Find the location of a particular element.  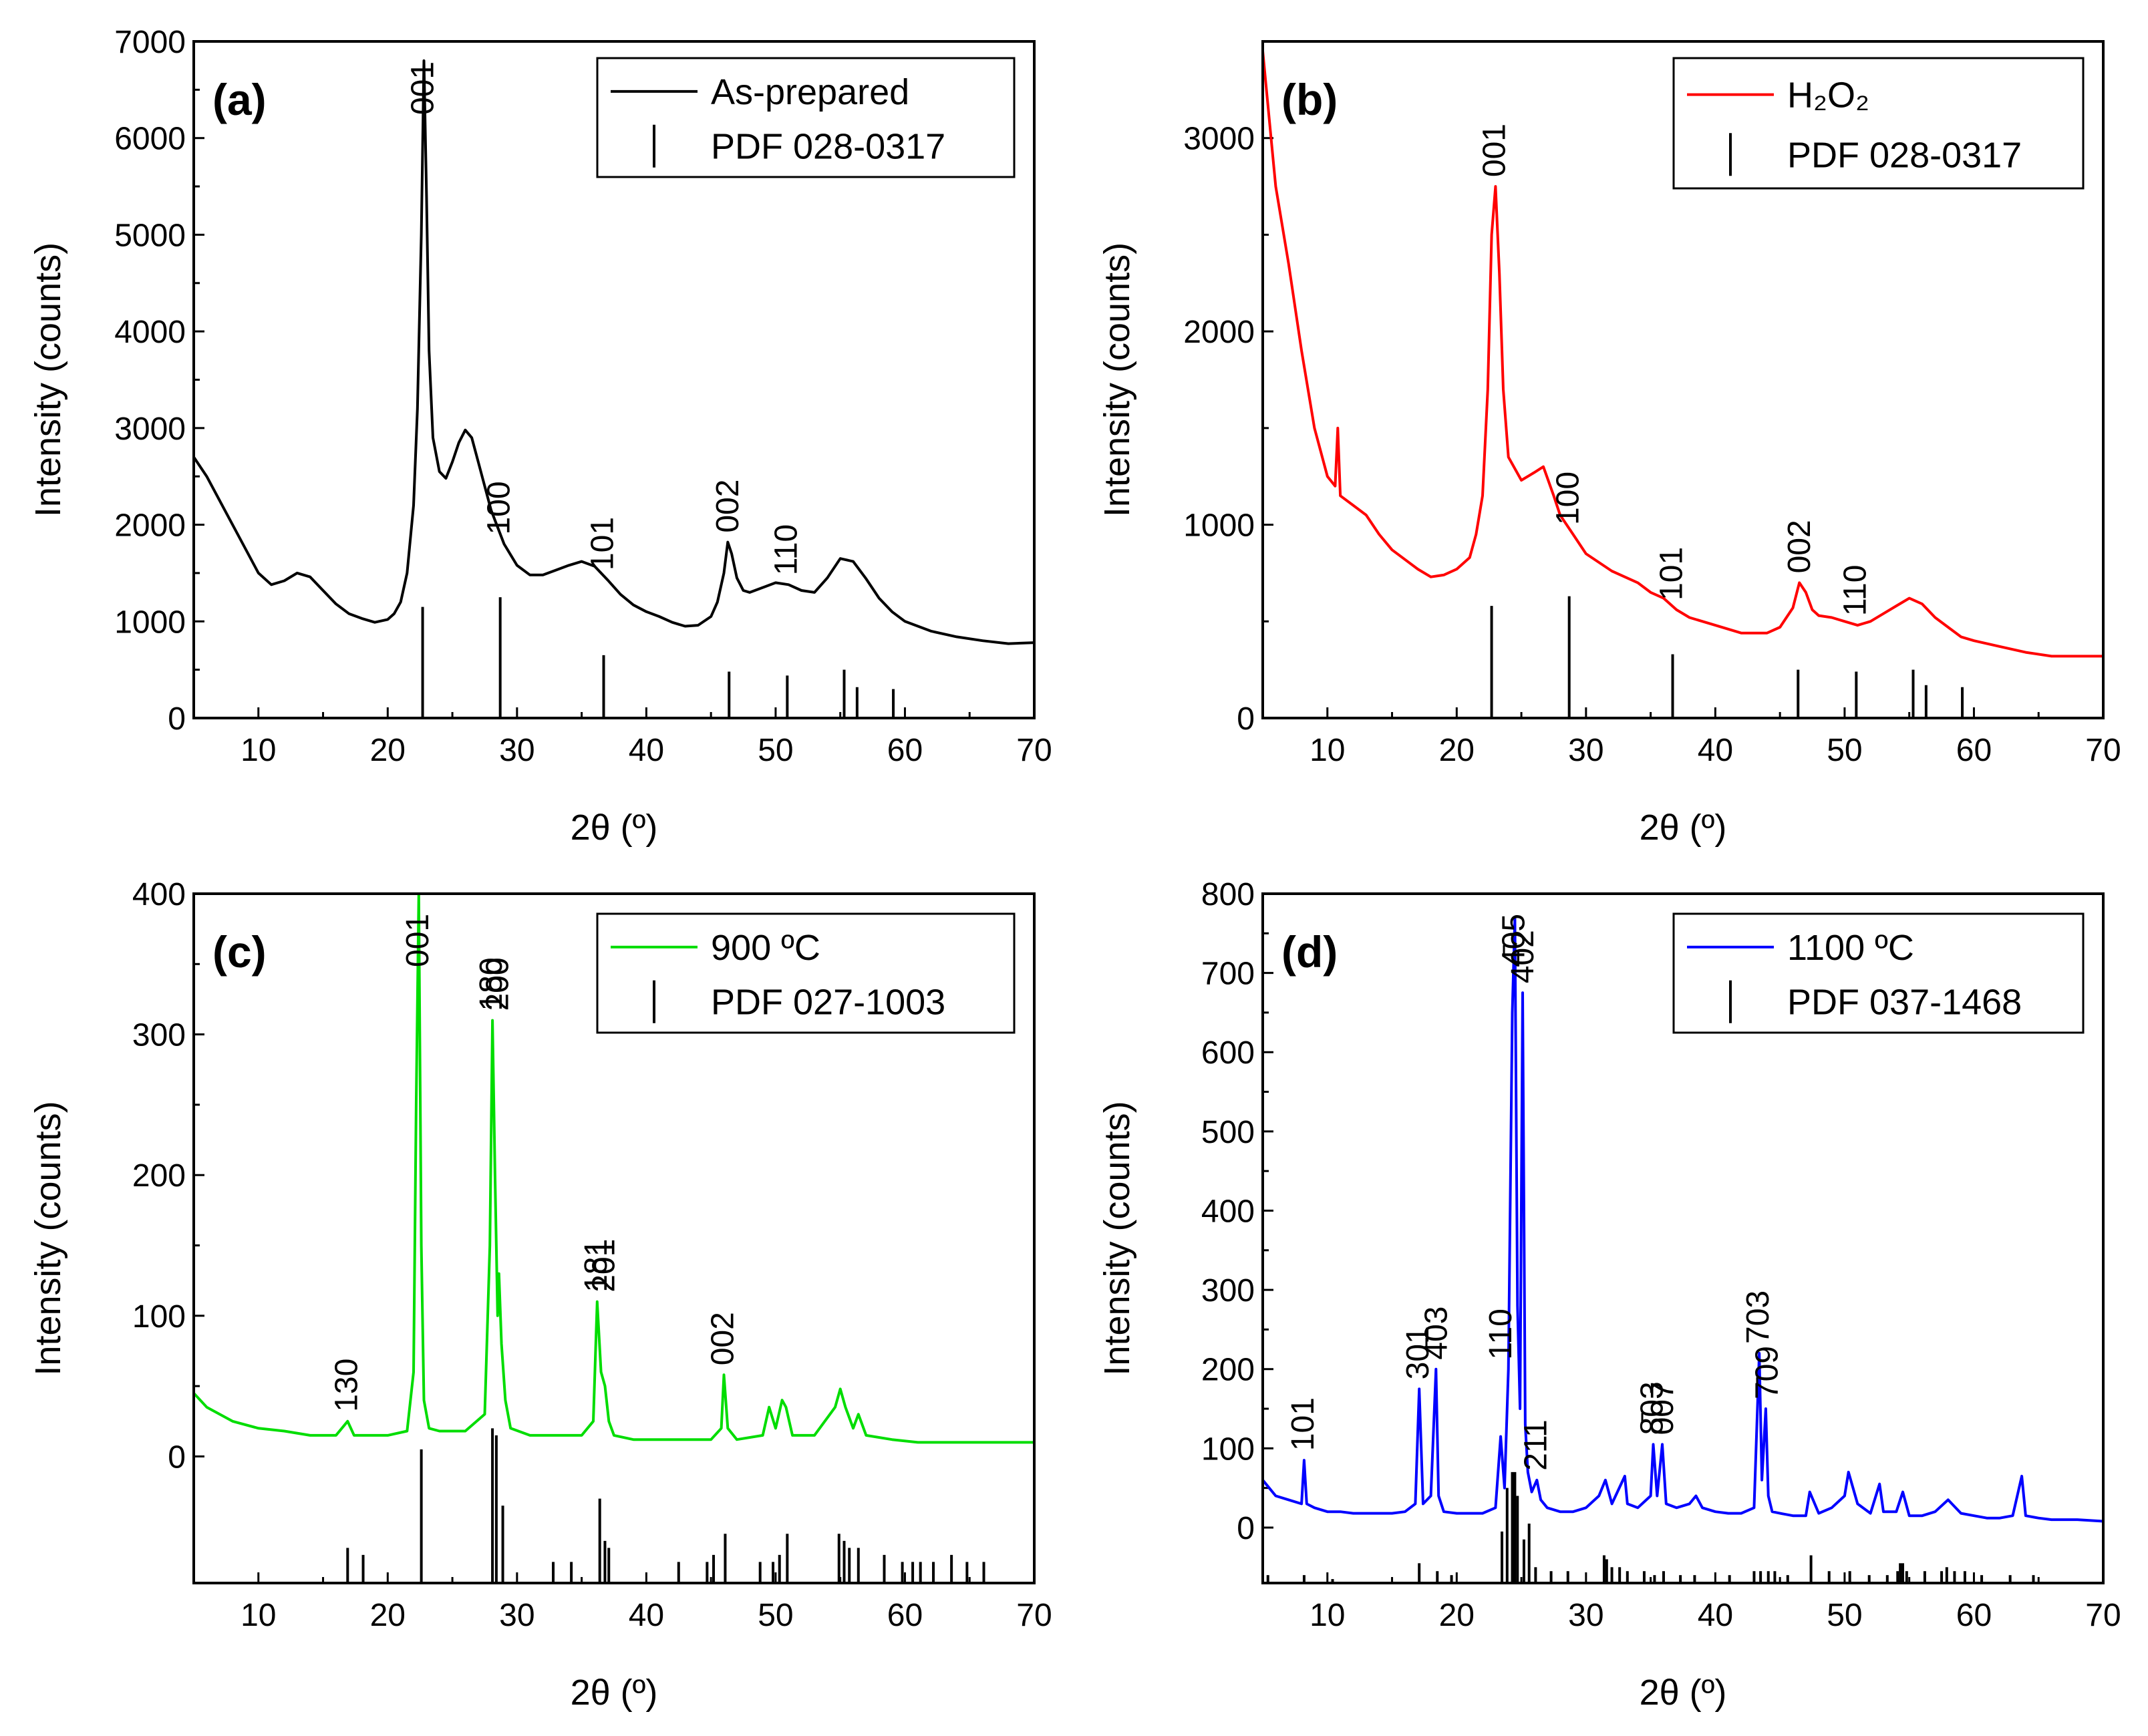

peak-index-label: 200 is located at coordinates (498, 984).